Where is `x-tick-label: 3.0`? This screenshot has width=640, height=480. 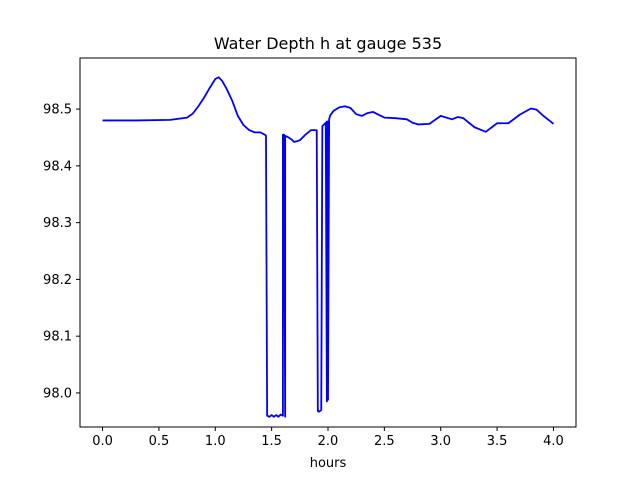 x-tick-label: 3.0 is located at coordinates (440, 441).